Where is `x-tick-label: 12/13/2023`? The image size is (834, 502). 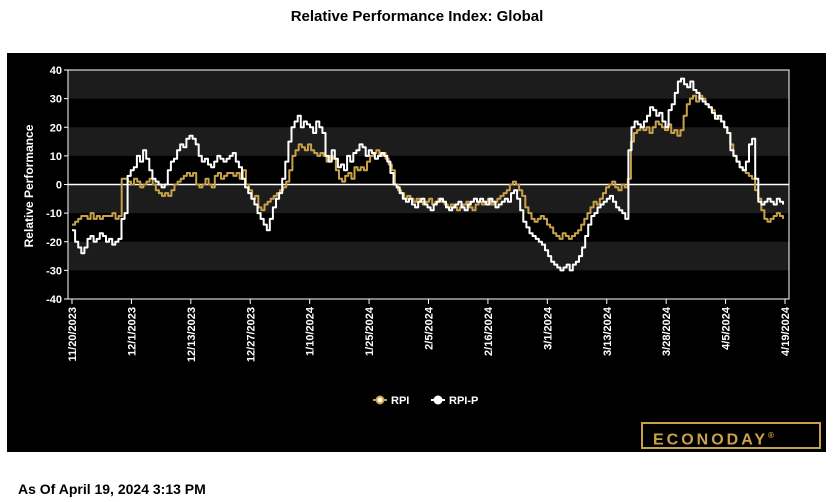 x-tick-label: 12/13/2023 is located at coordinates (192, 334).